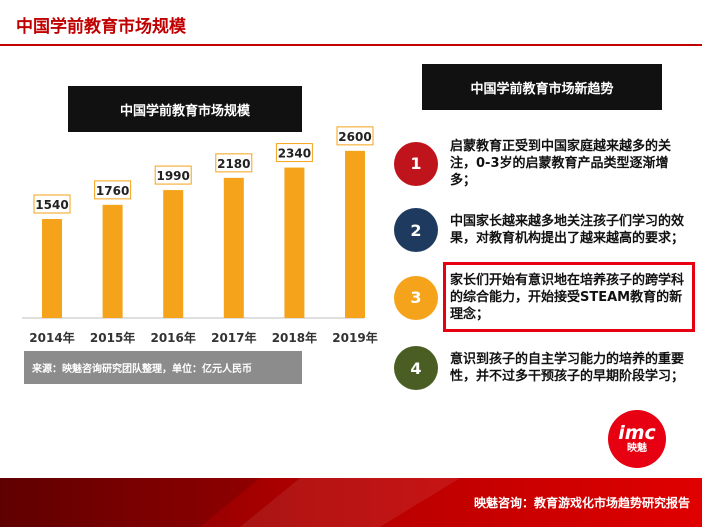 This screenshot has height=527, width=702. What do you see at coordinates (233, 337) in the screenshot?
I see `x-tick-label: 2017年` at bounding box center [233, 337].